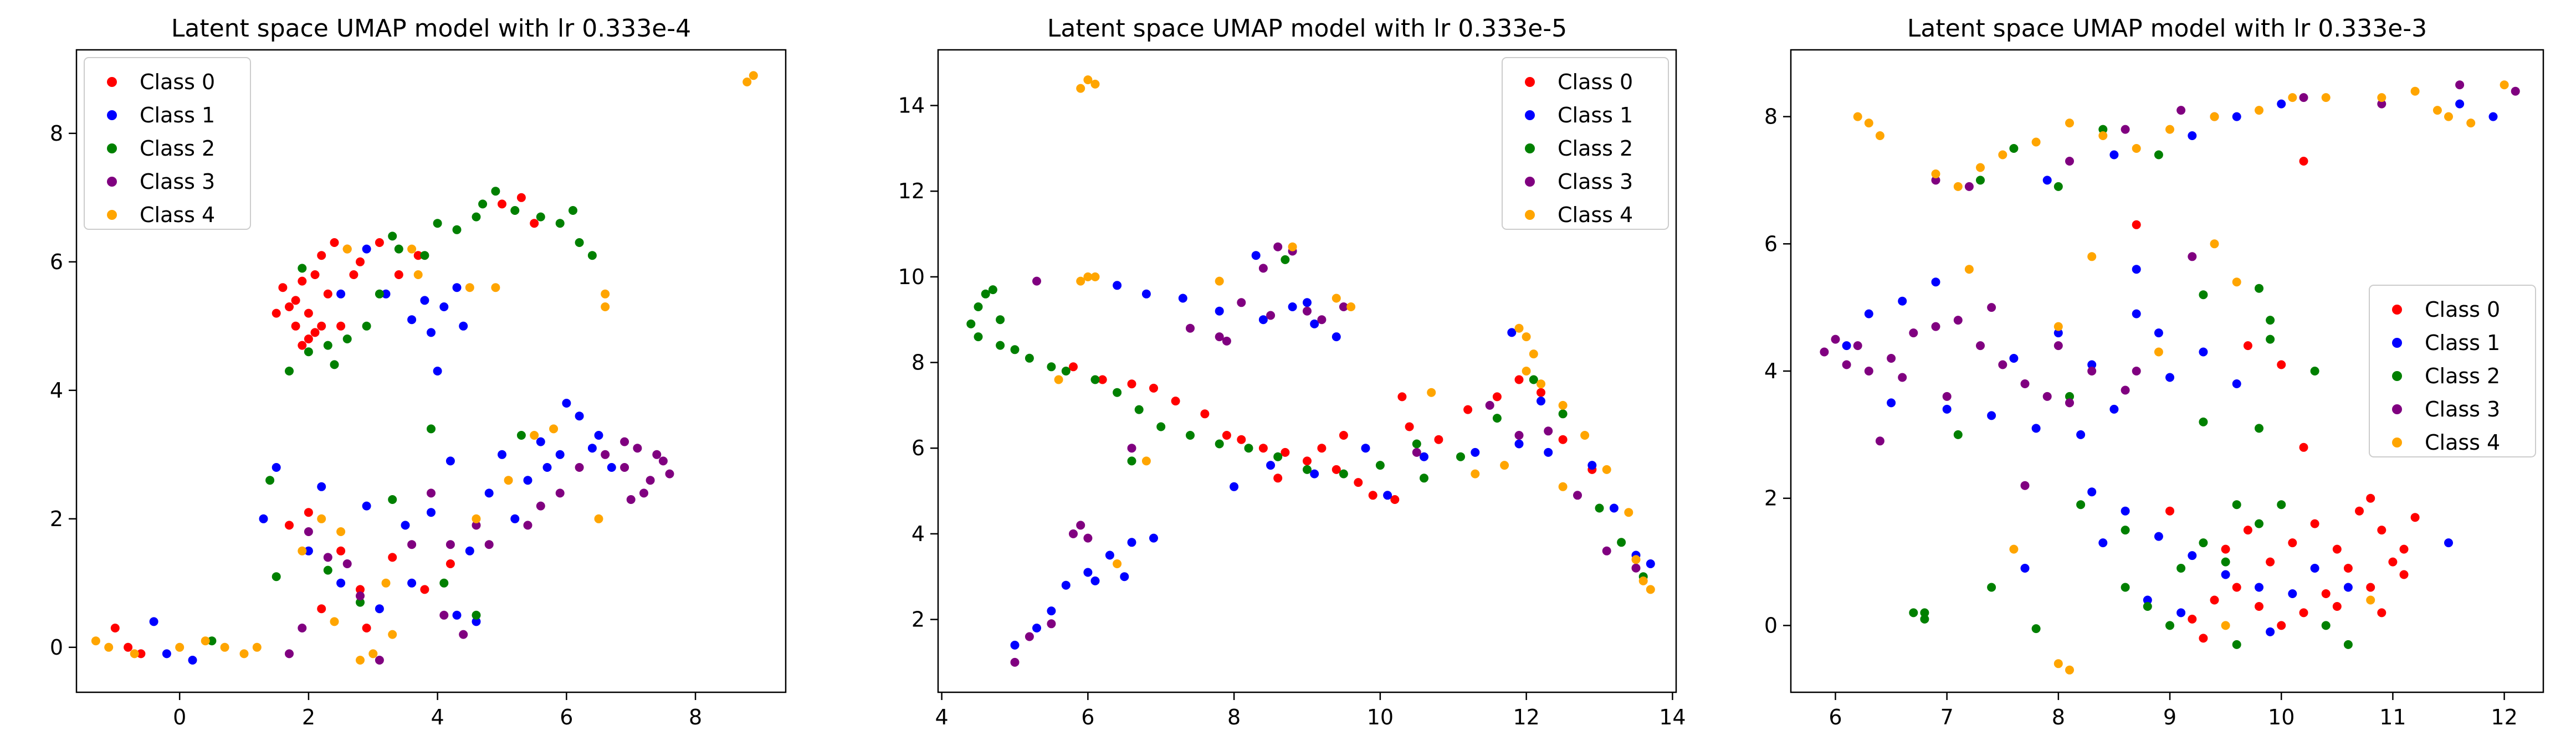 This screenshot has height=746, width=2576. What do you see at coordinates (1585, 143) in the screenshot?
I see `legend: Class 0 Class 1 Class 2 Class 3 Class 4` at bounding box center [1585, 143].